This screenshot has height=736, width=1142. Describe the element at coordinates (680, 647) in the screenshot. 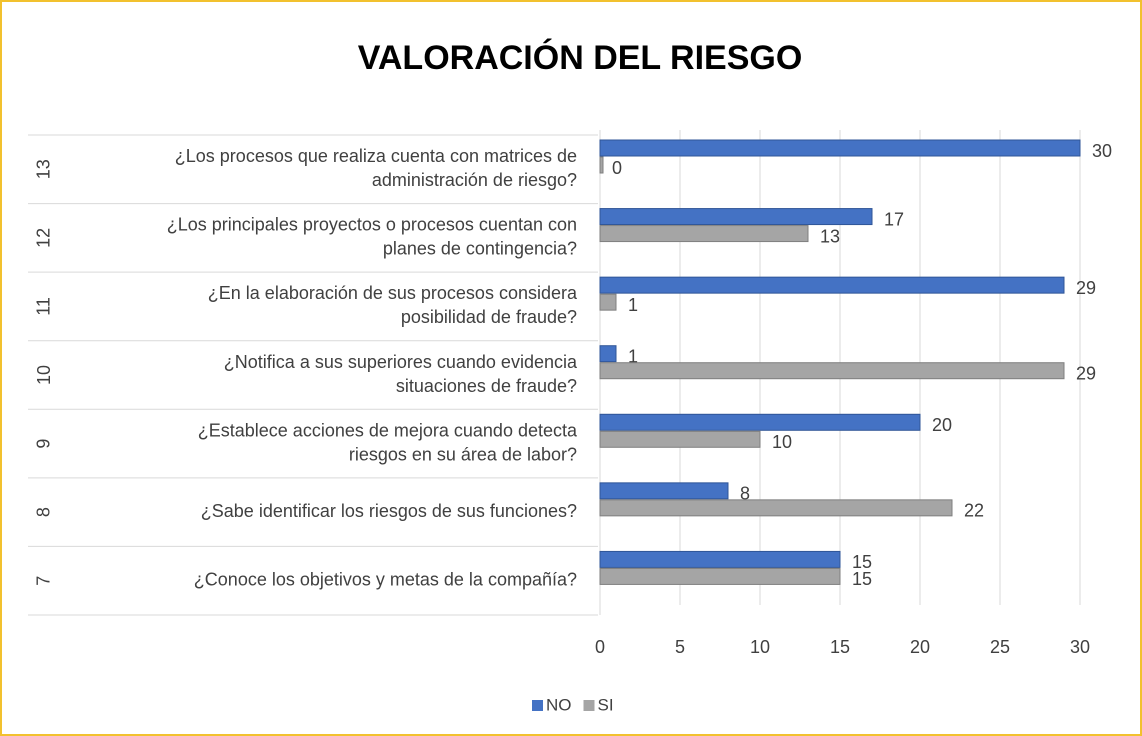

I see `x-tick-label: 5` at that location.